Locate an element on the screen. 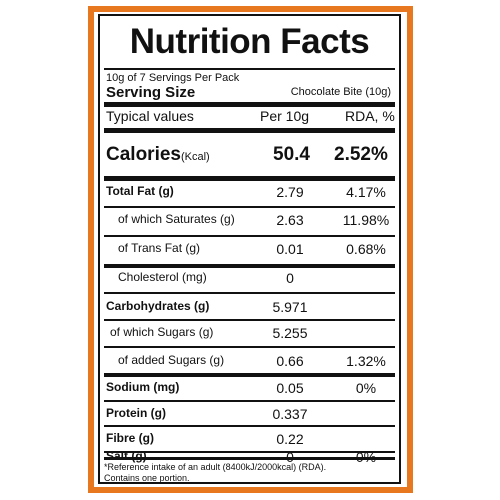 Image resolution: width=500 pixels, height=500 pixels. nutrient-per-serving: 2.79 is located at coordinates (290, 192).